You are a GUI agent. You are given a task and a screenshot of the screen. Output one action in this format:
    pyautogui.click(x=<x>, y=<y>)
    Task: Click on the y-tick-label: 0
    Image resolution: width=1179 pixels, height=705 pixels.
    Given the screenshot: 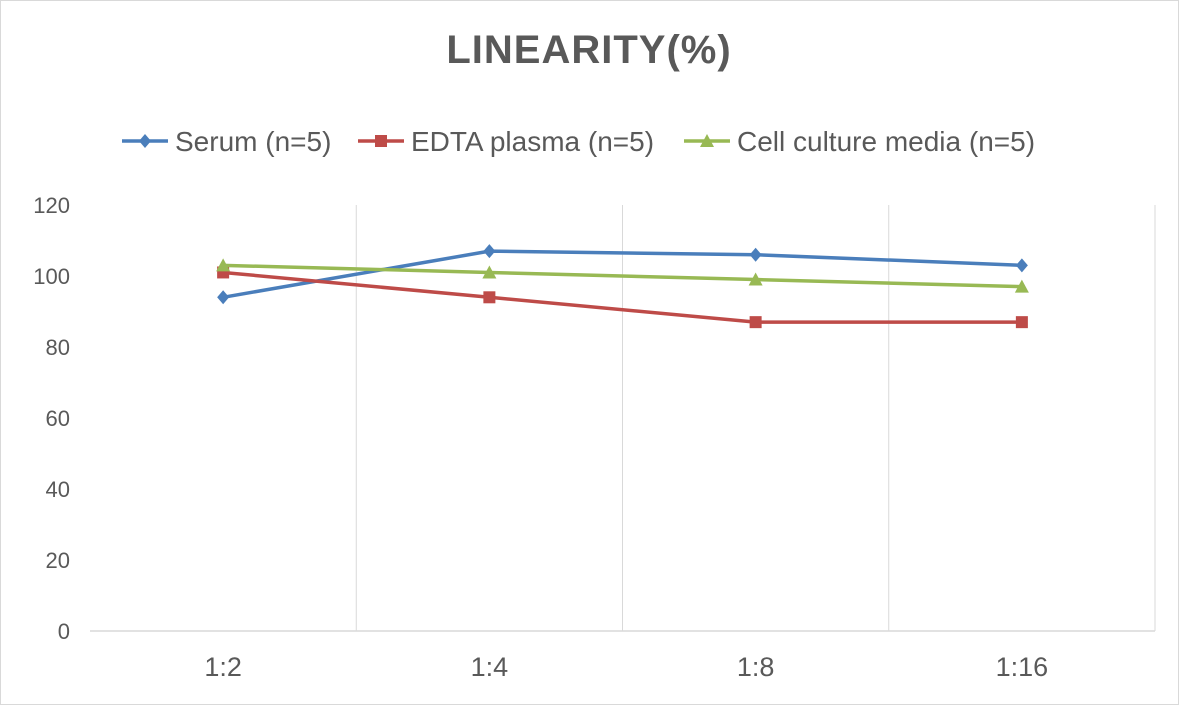 What is the action you would take?
    pyautogui.click(x=64, y=631)
    